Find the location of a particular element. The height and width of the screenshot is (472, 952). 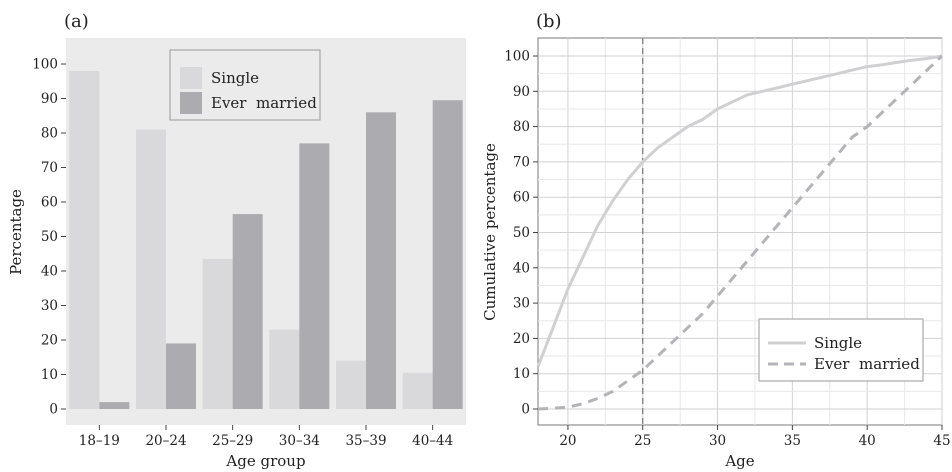

x-axis-label-b: Age is located at coordinates (739, 461).